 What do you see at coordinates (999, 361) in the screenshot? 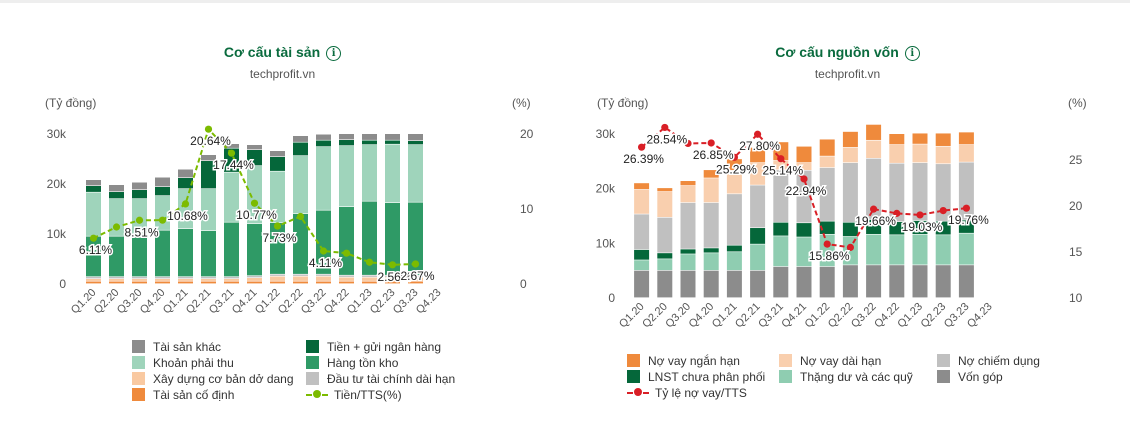
I see `legend-label: Nợ chiếm dụng` at bounding box center [999, 361].